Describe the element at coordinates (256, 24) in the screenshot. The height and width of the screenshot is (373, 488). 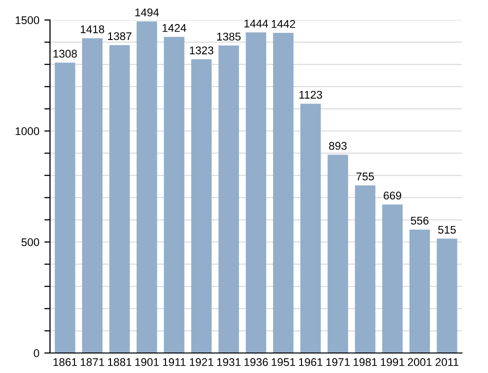
I see `data-label: 1444` at that location.